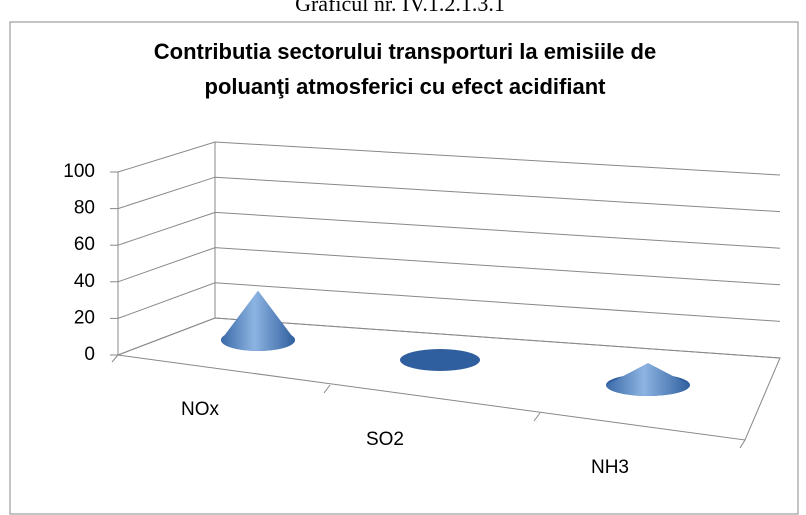 This screenshot has height=515, width=806. Describe the element at coordinates (385, 439) in the screenshot. I see `x-tick-label: SO2` at that location.